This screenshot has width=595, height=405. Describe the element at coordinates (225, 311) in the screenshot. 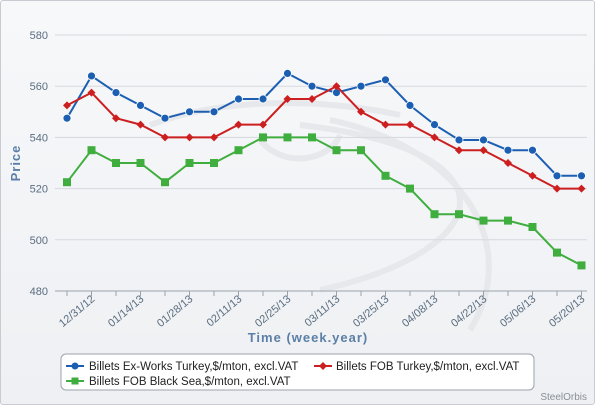

I see `x-tick-label: 02/11/13` at that location.